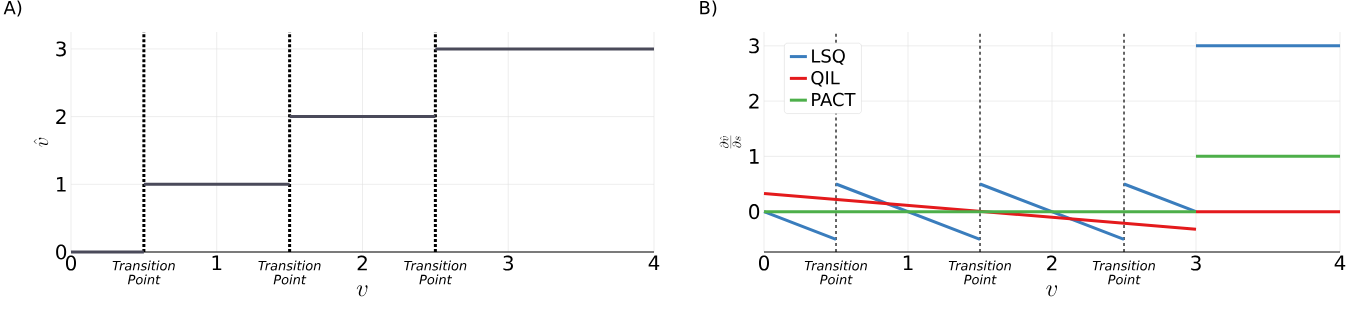 This screenshot has width=1350, height=311. What do you see at coordinates (834, 99) in the screenshot?
I see `legend-label: PACT` at bounding box center [834, 99].